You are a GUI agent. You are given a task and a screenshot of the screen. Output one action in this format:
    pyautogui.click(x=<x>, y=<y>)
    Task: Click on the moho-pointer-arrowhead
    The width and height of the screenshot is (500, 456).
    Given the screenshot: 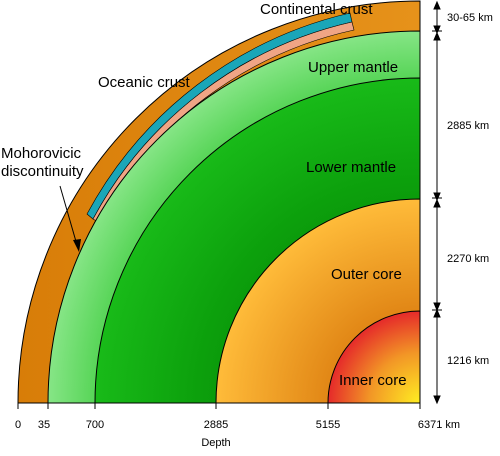 What is the action you would take?
    pyautogui.click(x=77, y=245)
    